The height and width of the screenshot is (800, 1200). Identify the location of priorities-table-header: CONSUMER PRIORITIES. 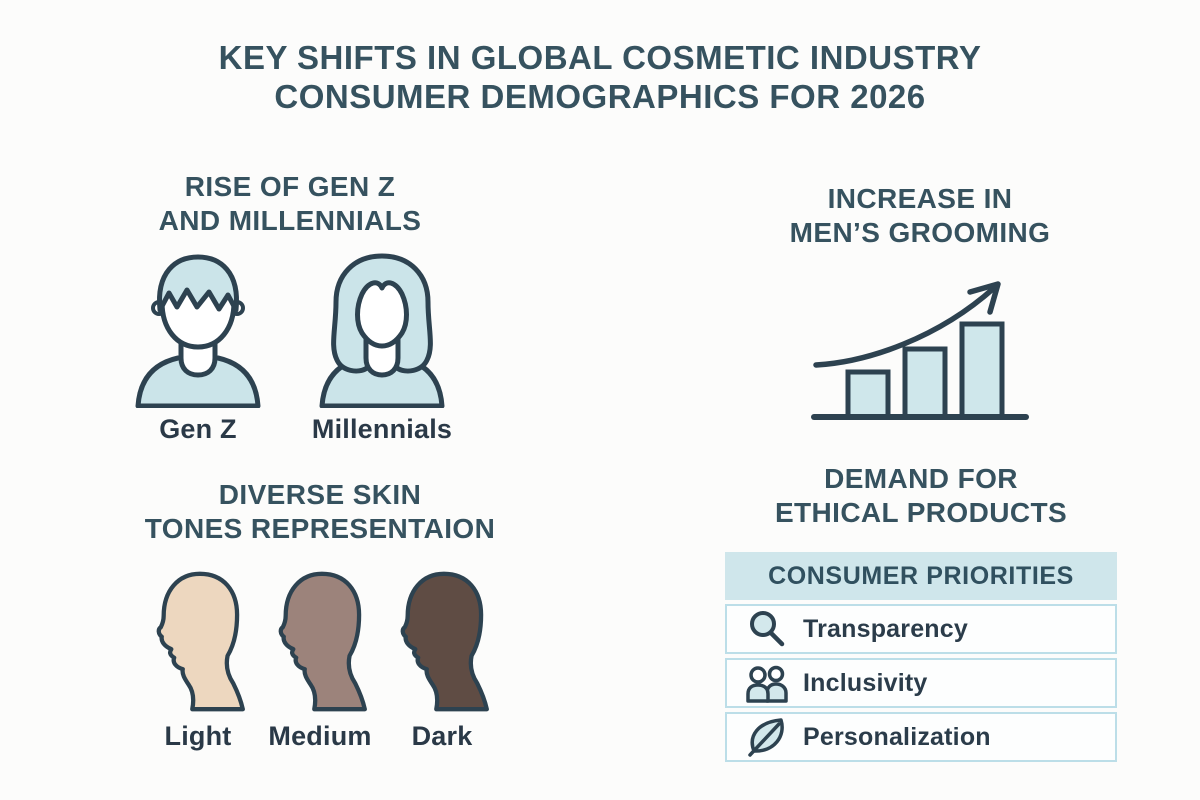
(921, 576).